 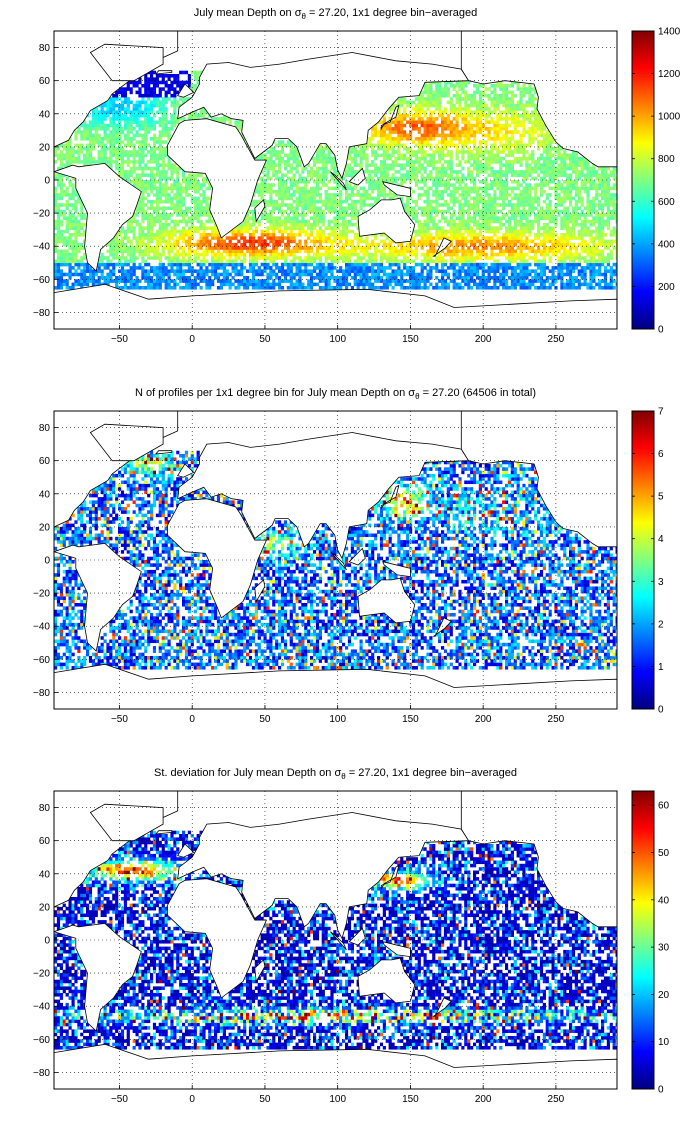 What do you see at coordinates (661, 454) in the screenshot?
I see `colorbar-tick-label: 6` at bounding box center [661, 454].